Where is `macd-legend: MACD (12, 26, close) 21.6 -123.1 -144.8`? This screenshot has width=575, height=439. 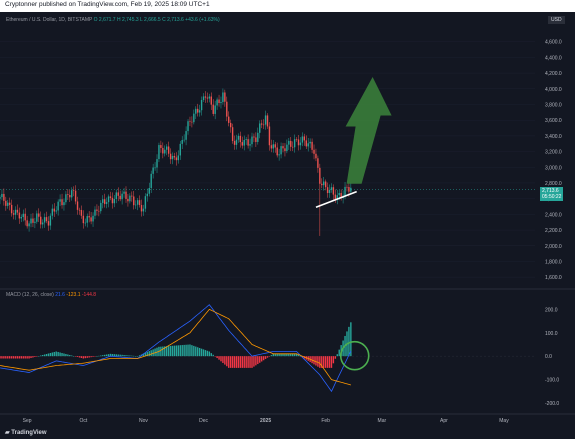
macd-legend: MACD (12, 26, close) 21.6 -123.1 -144.8 is located at coordinates (51, 295).